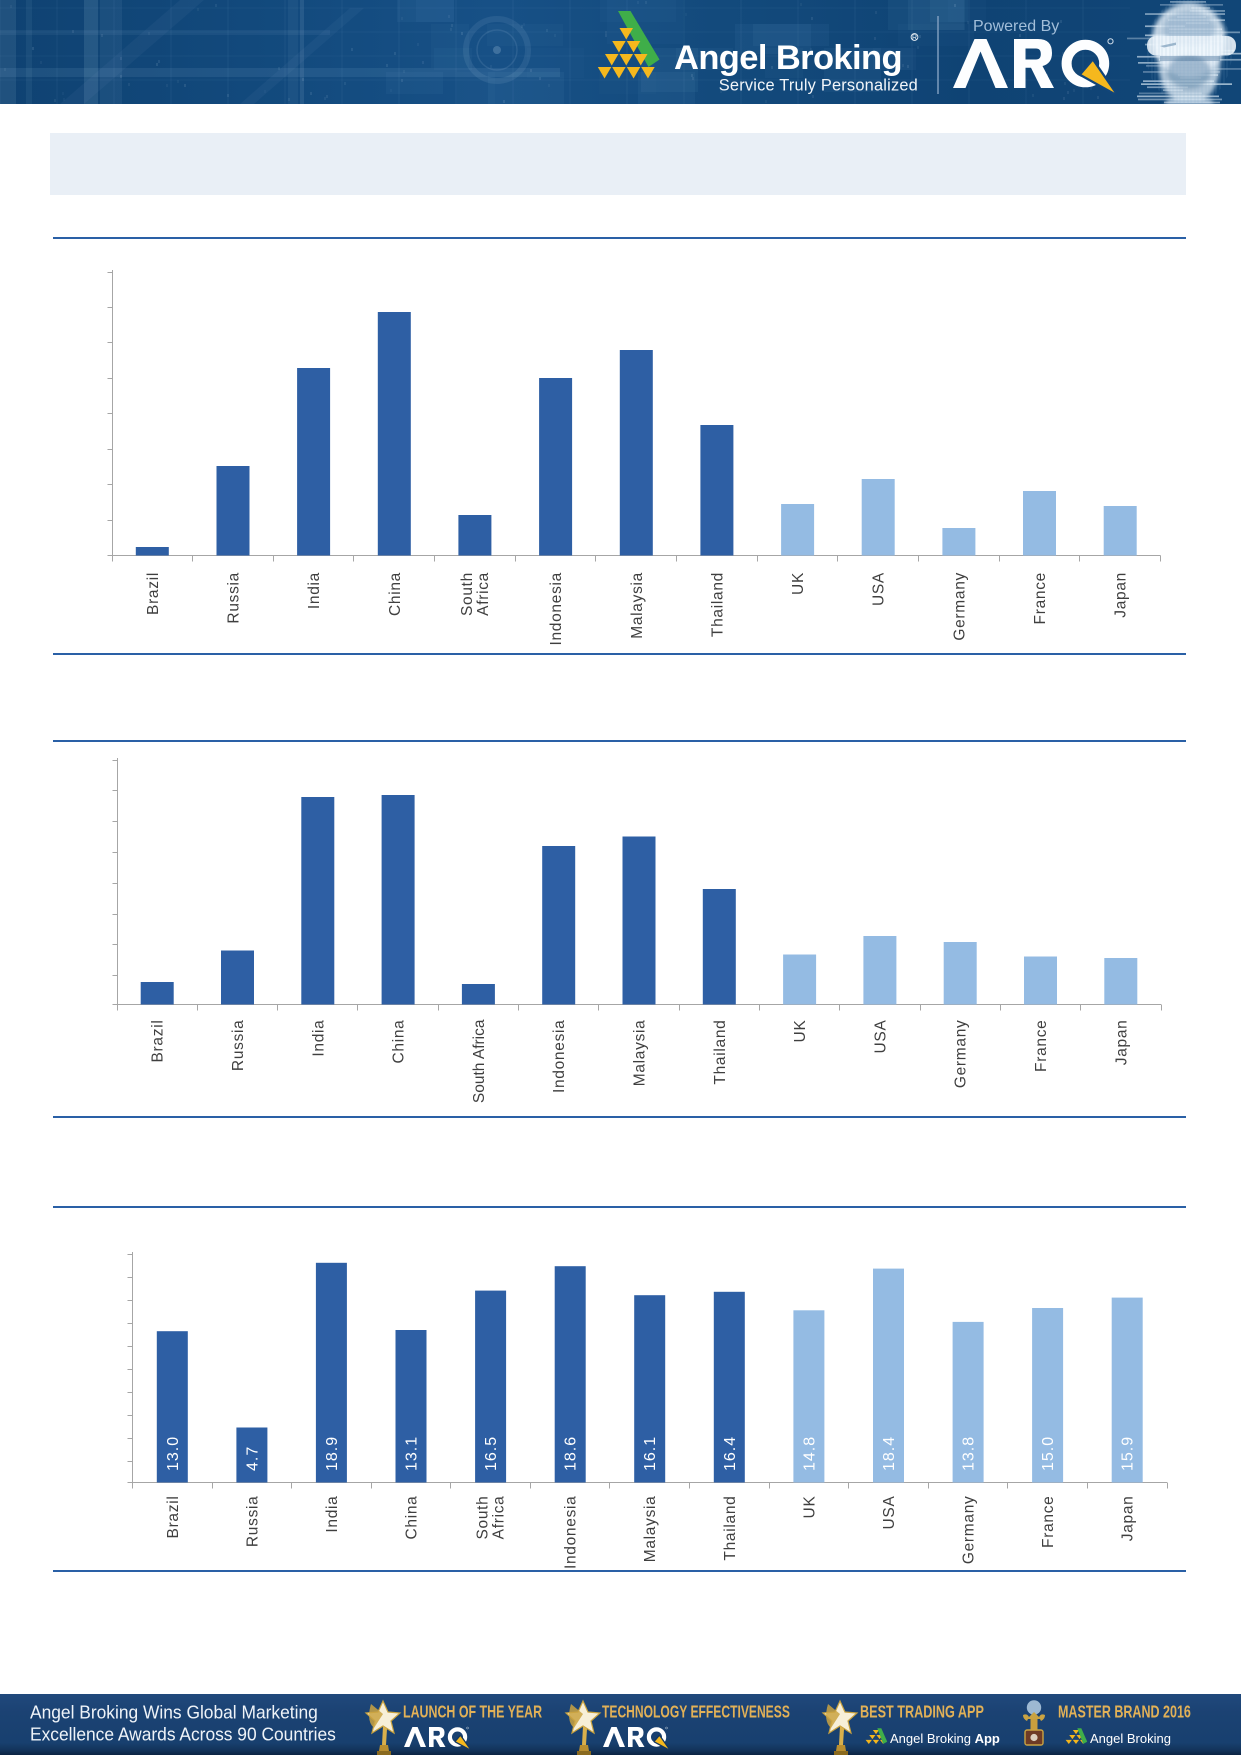 This screenshot has width=1241, height=1755. I want to click on svg-text:Excellence Awards Across 90 Co: Excellence Awards Across 90 Countries, so click(183, 1734).